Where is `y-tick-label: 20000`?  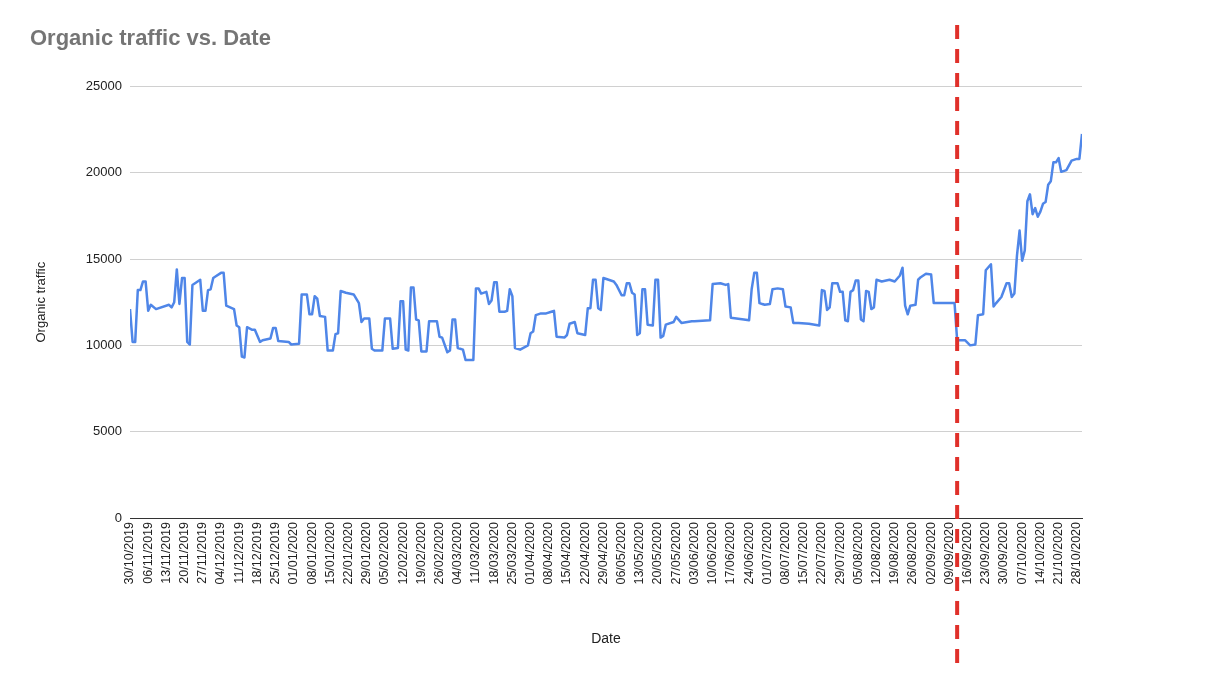
y-tick-label: 20000 is located at coordinates (103, 172).